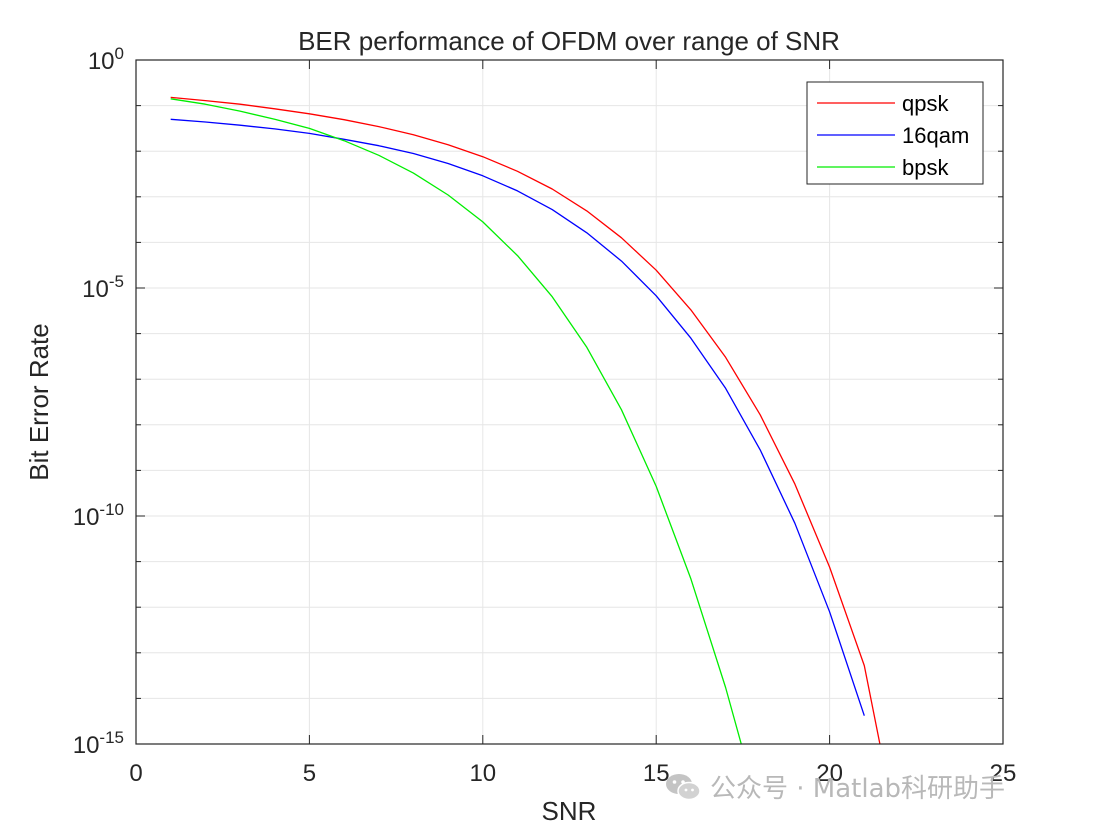 The height and width of the screenshot is (829, 1099). Describe the element at coordinates (683, 786) in the screenshot. I see `wechat-icon` at that location.